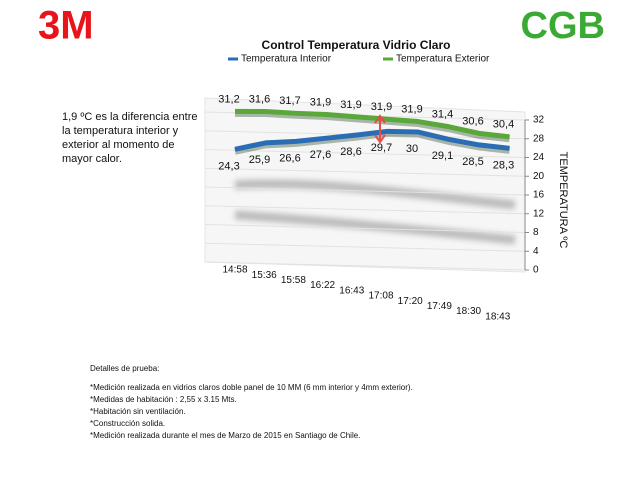  What do you see at coordinates (138, 411) in the screenshot?
I see `details-item: *Habitación sin ventilación.` at bounding box center [138, 411].